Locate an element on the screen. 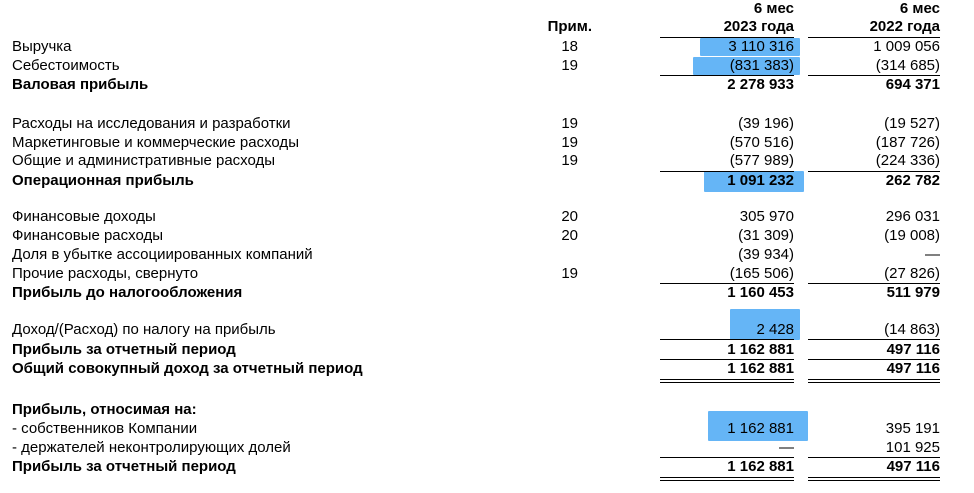  row-value-2022: (19 008) is located at coordinates (912, 235).